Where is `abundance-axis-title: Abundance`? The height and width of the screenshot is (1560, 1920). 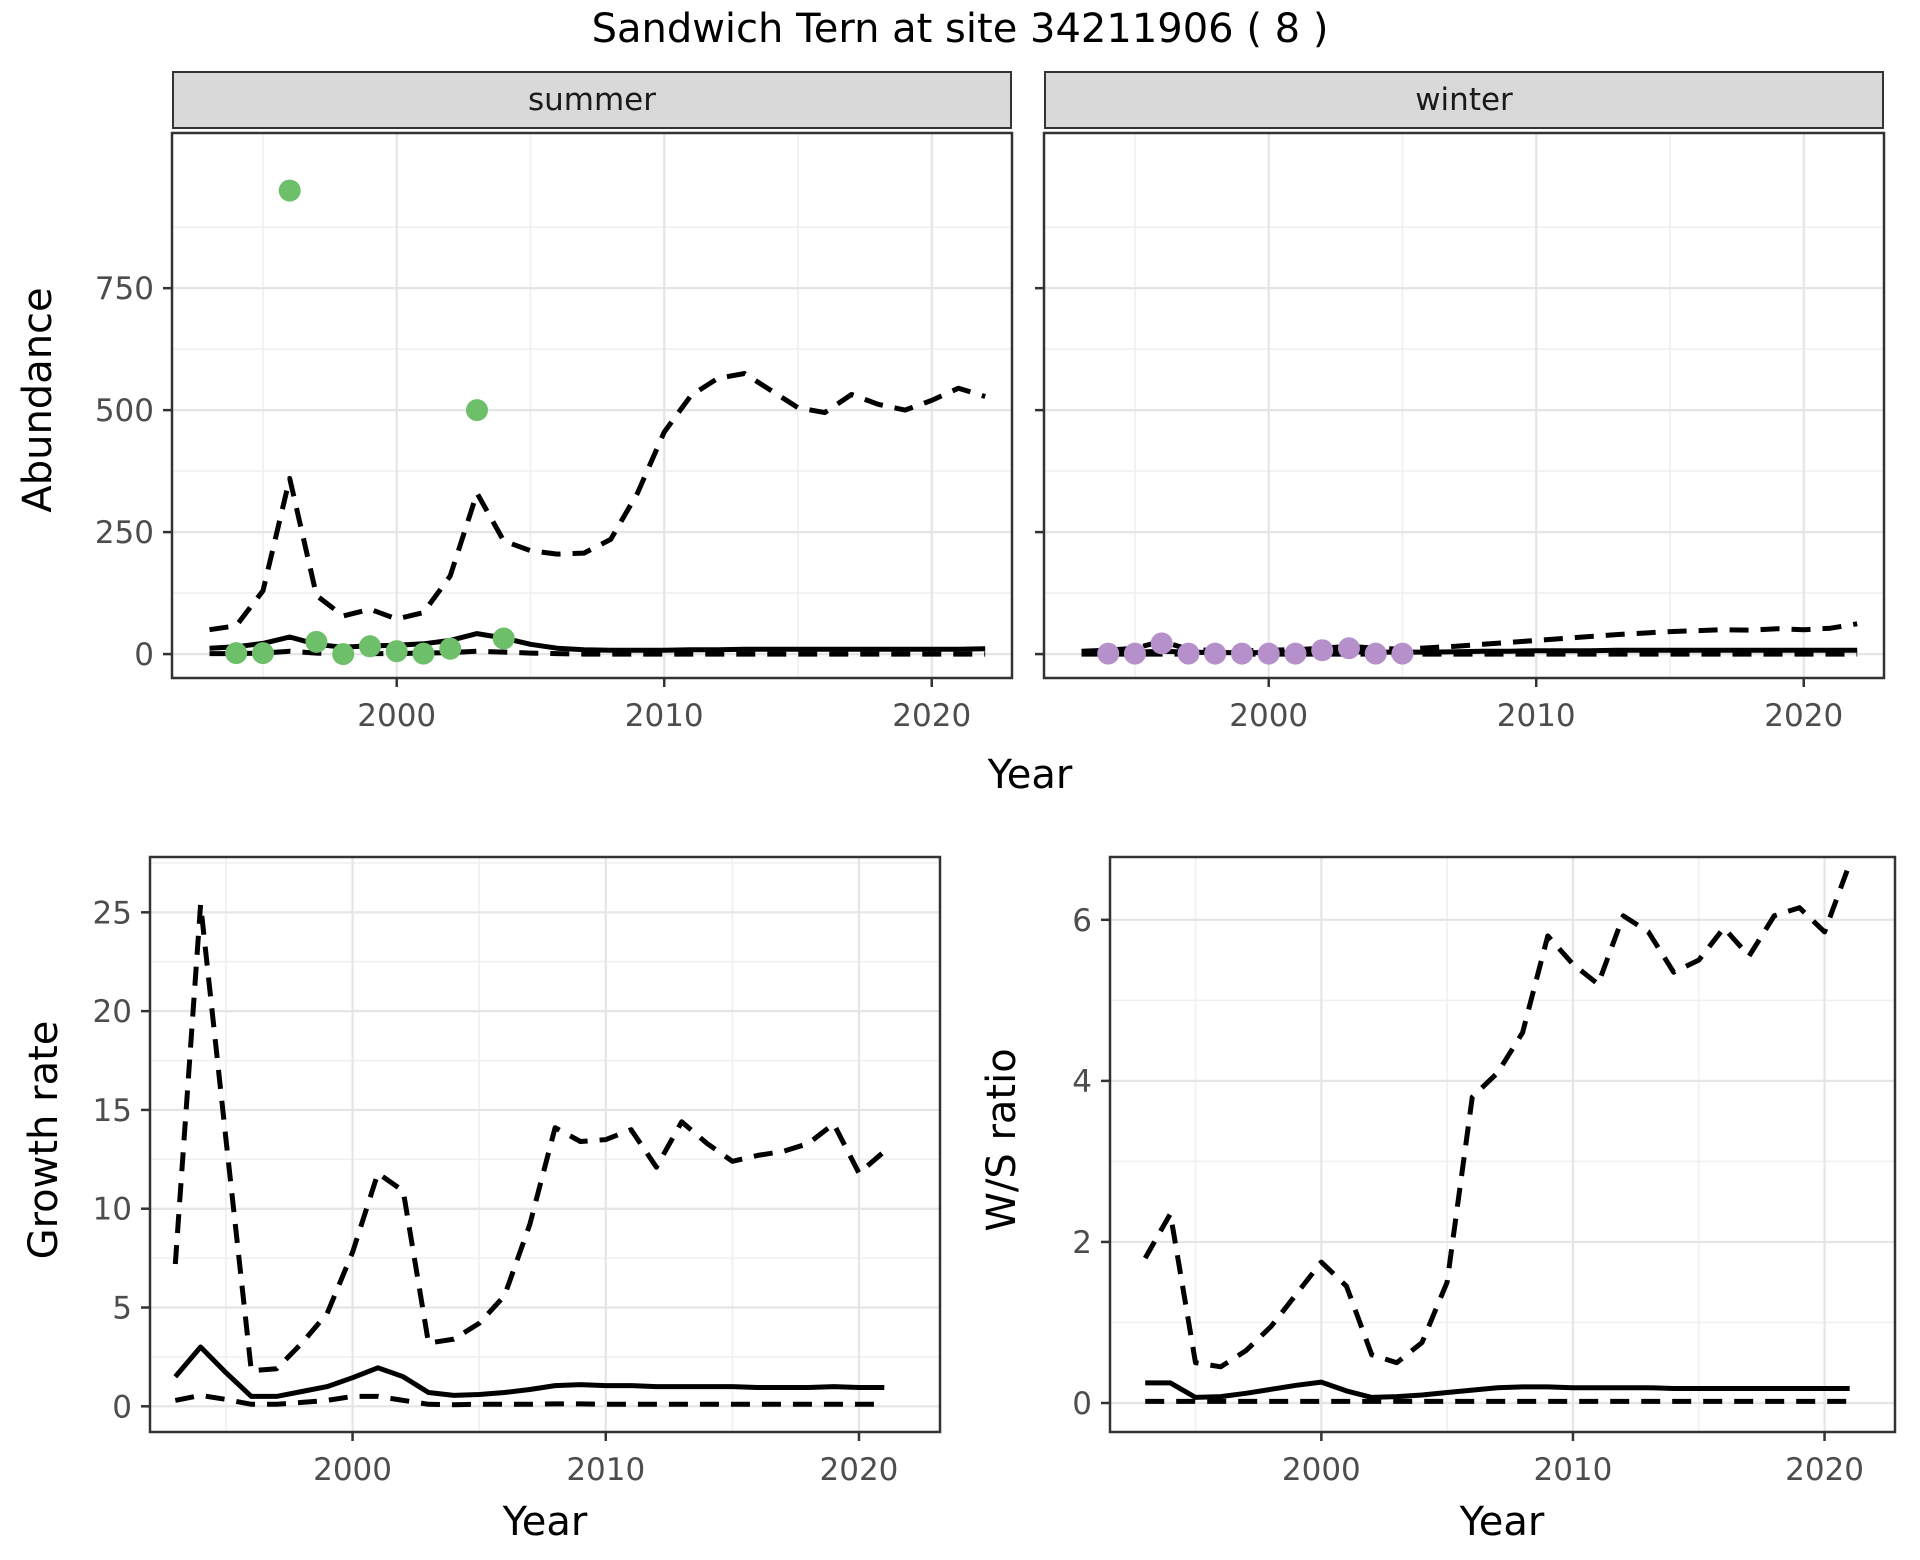 abundance-axis-title: Abundance is located at coordinates (38, 400).